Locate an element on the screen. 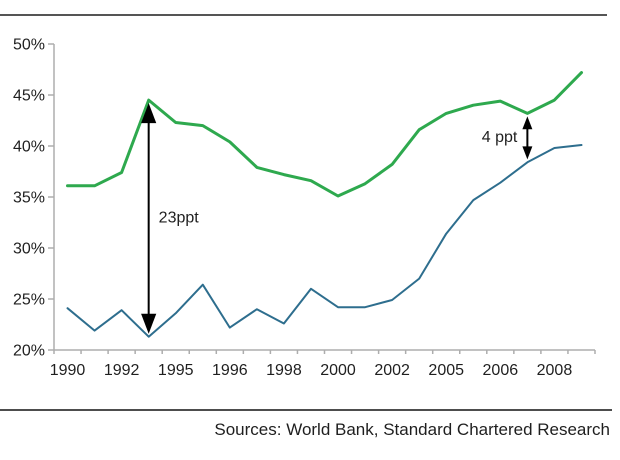 Image resolution: width=620 pixels, height=460 pixels. x-tick-label: 1995 is located at coordinates (176, 370).